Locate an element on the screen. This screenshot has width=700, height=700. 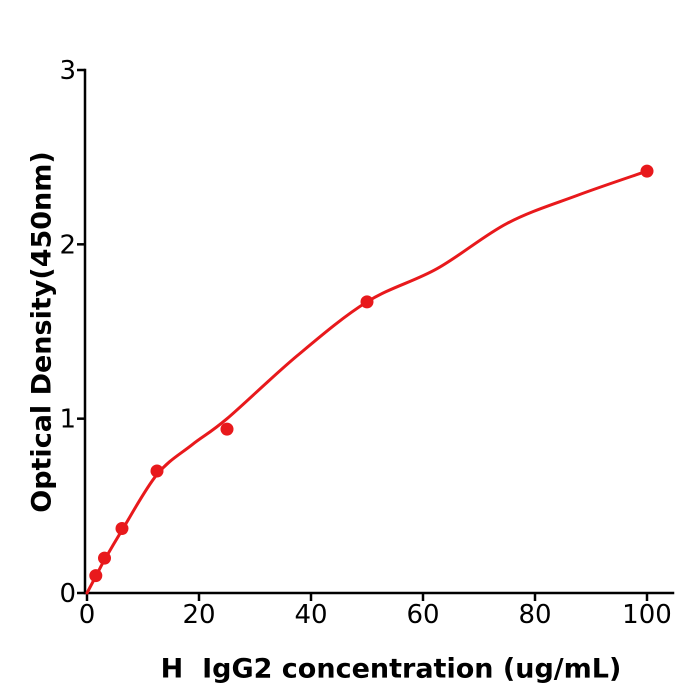
x-tick-label: 20 is located at coordinates (198, 615).